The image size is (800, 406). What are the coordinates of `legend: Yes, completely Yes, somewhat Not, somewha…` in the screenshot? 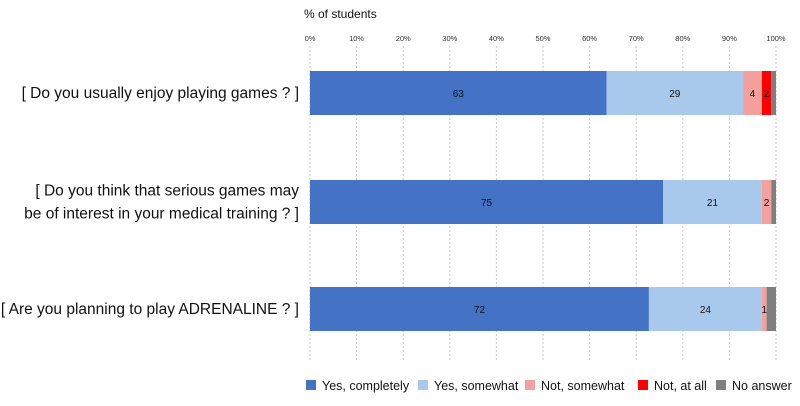 It's located at (549, 386).